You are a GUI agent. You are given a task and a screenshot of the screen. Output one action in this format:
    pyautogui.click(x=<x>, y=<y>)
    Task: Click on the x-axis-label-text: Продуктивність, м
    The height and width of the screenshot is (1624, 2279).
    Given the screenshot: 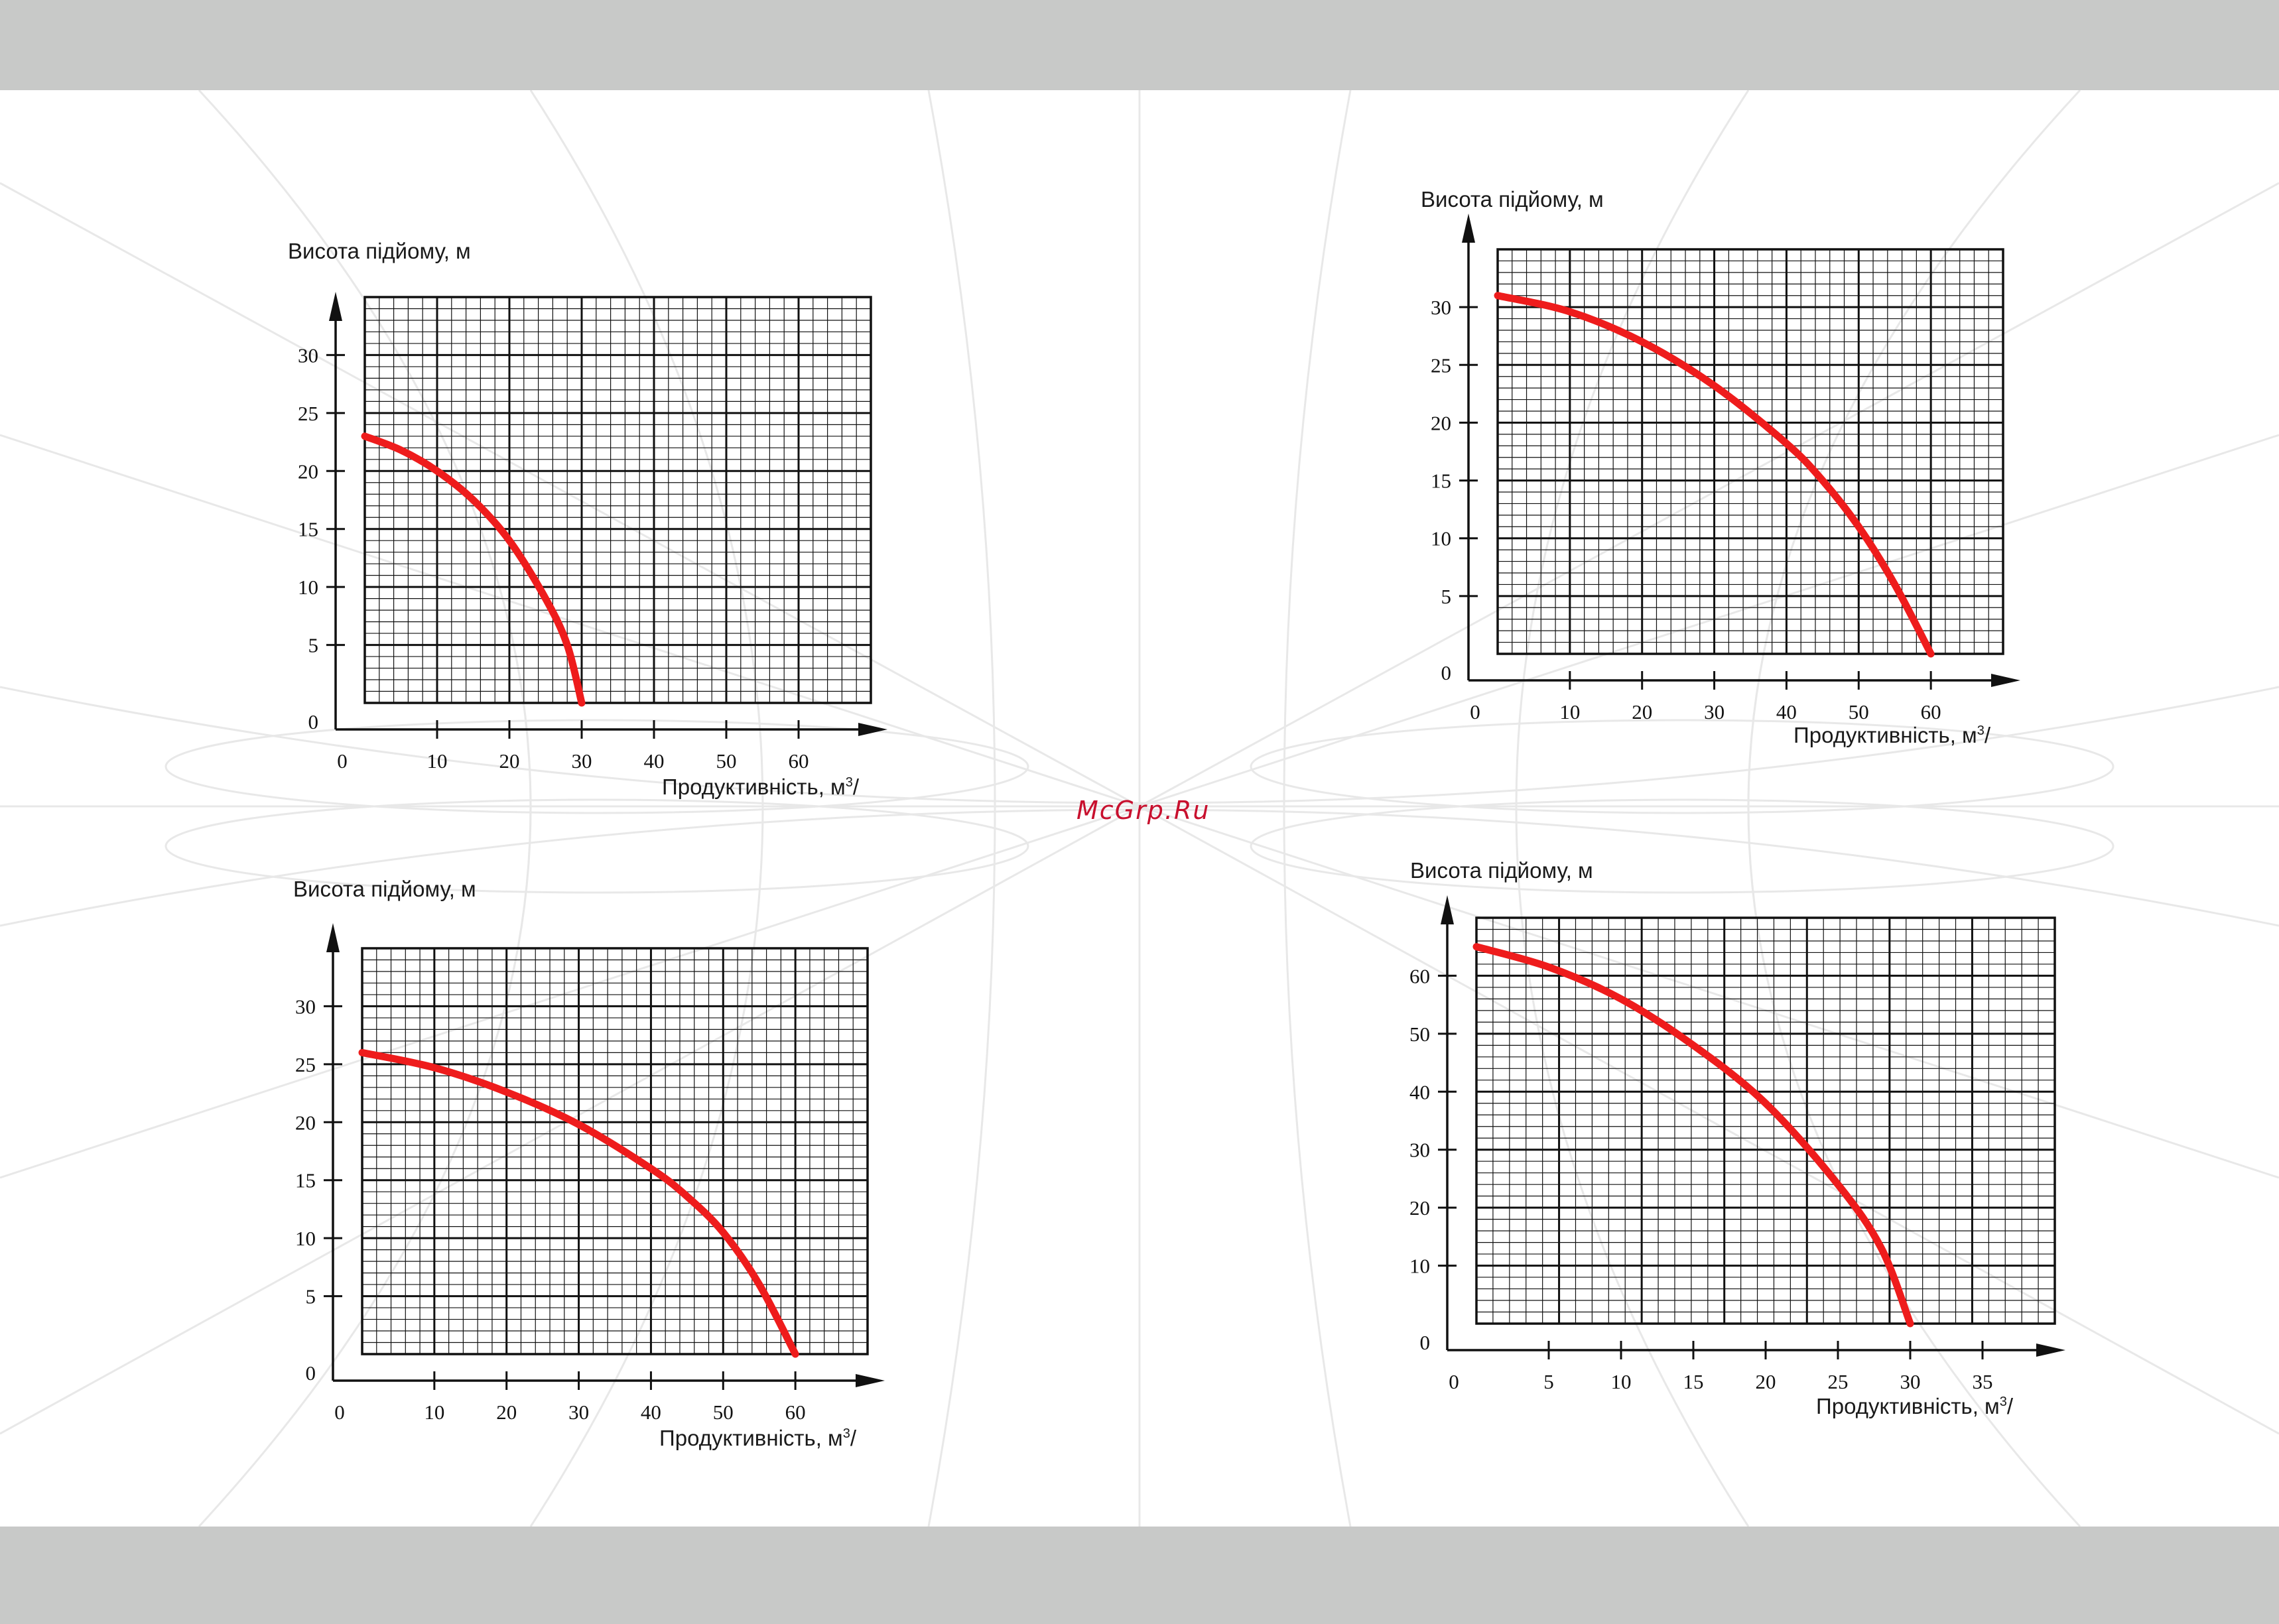 What is the action you would take?
    pyautogui.click(x=1908, y=1406)
    